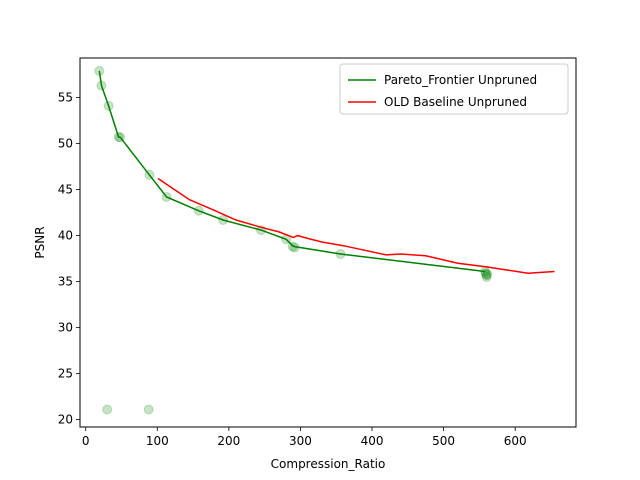  What do you see at coordinates (65, 420) in the screenshot?
I see `y-tick-label: 20` at bounding box center [65, 420].